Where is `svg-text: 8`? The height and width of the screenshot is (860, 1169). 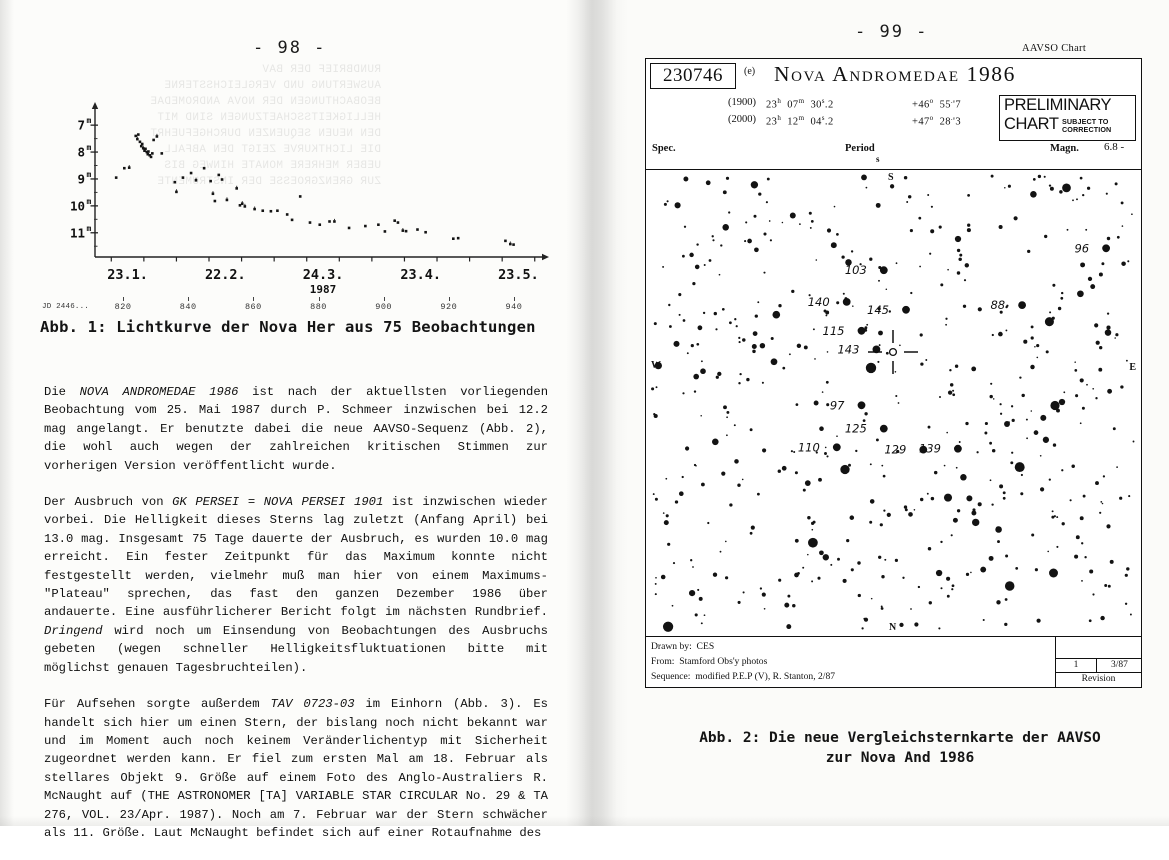 svg-text: 8 is located at coordinates (81, 152).